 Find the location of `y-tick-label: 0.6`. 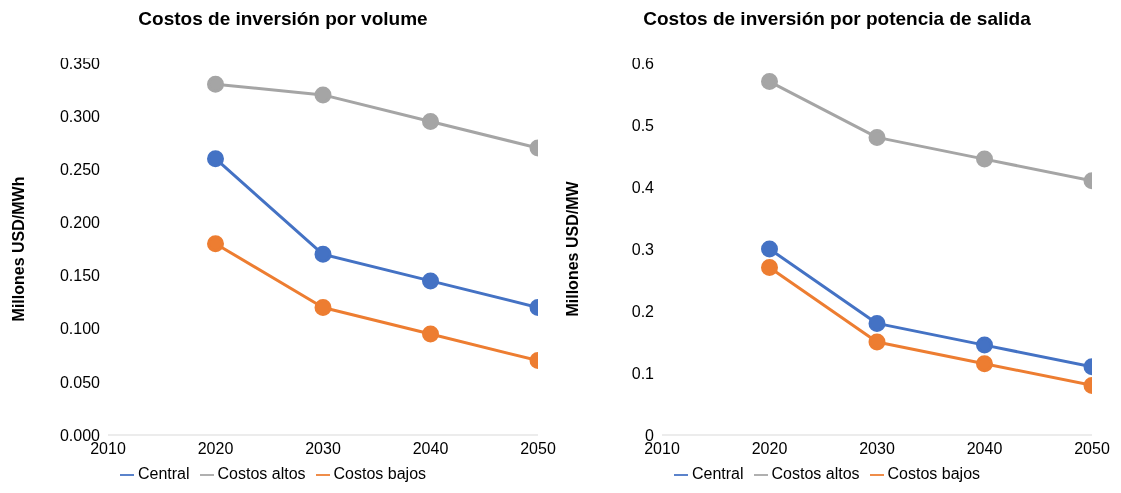

y-tick-label: 0.6 is located at coordinates (643, 63).